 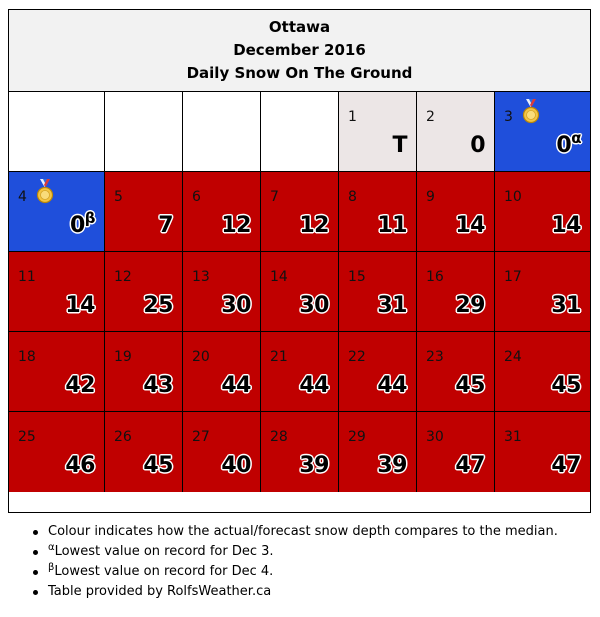 I want to click on snow-depth-number: 45, so click(x=158, y=465).